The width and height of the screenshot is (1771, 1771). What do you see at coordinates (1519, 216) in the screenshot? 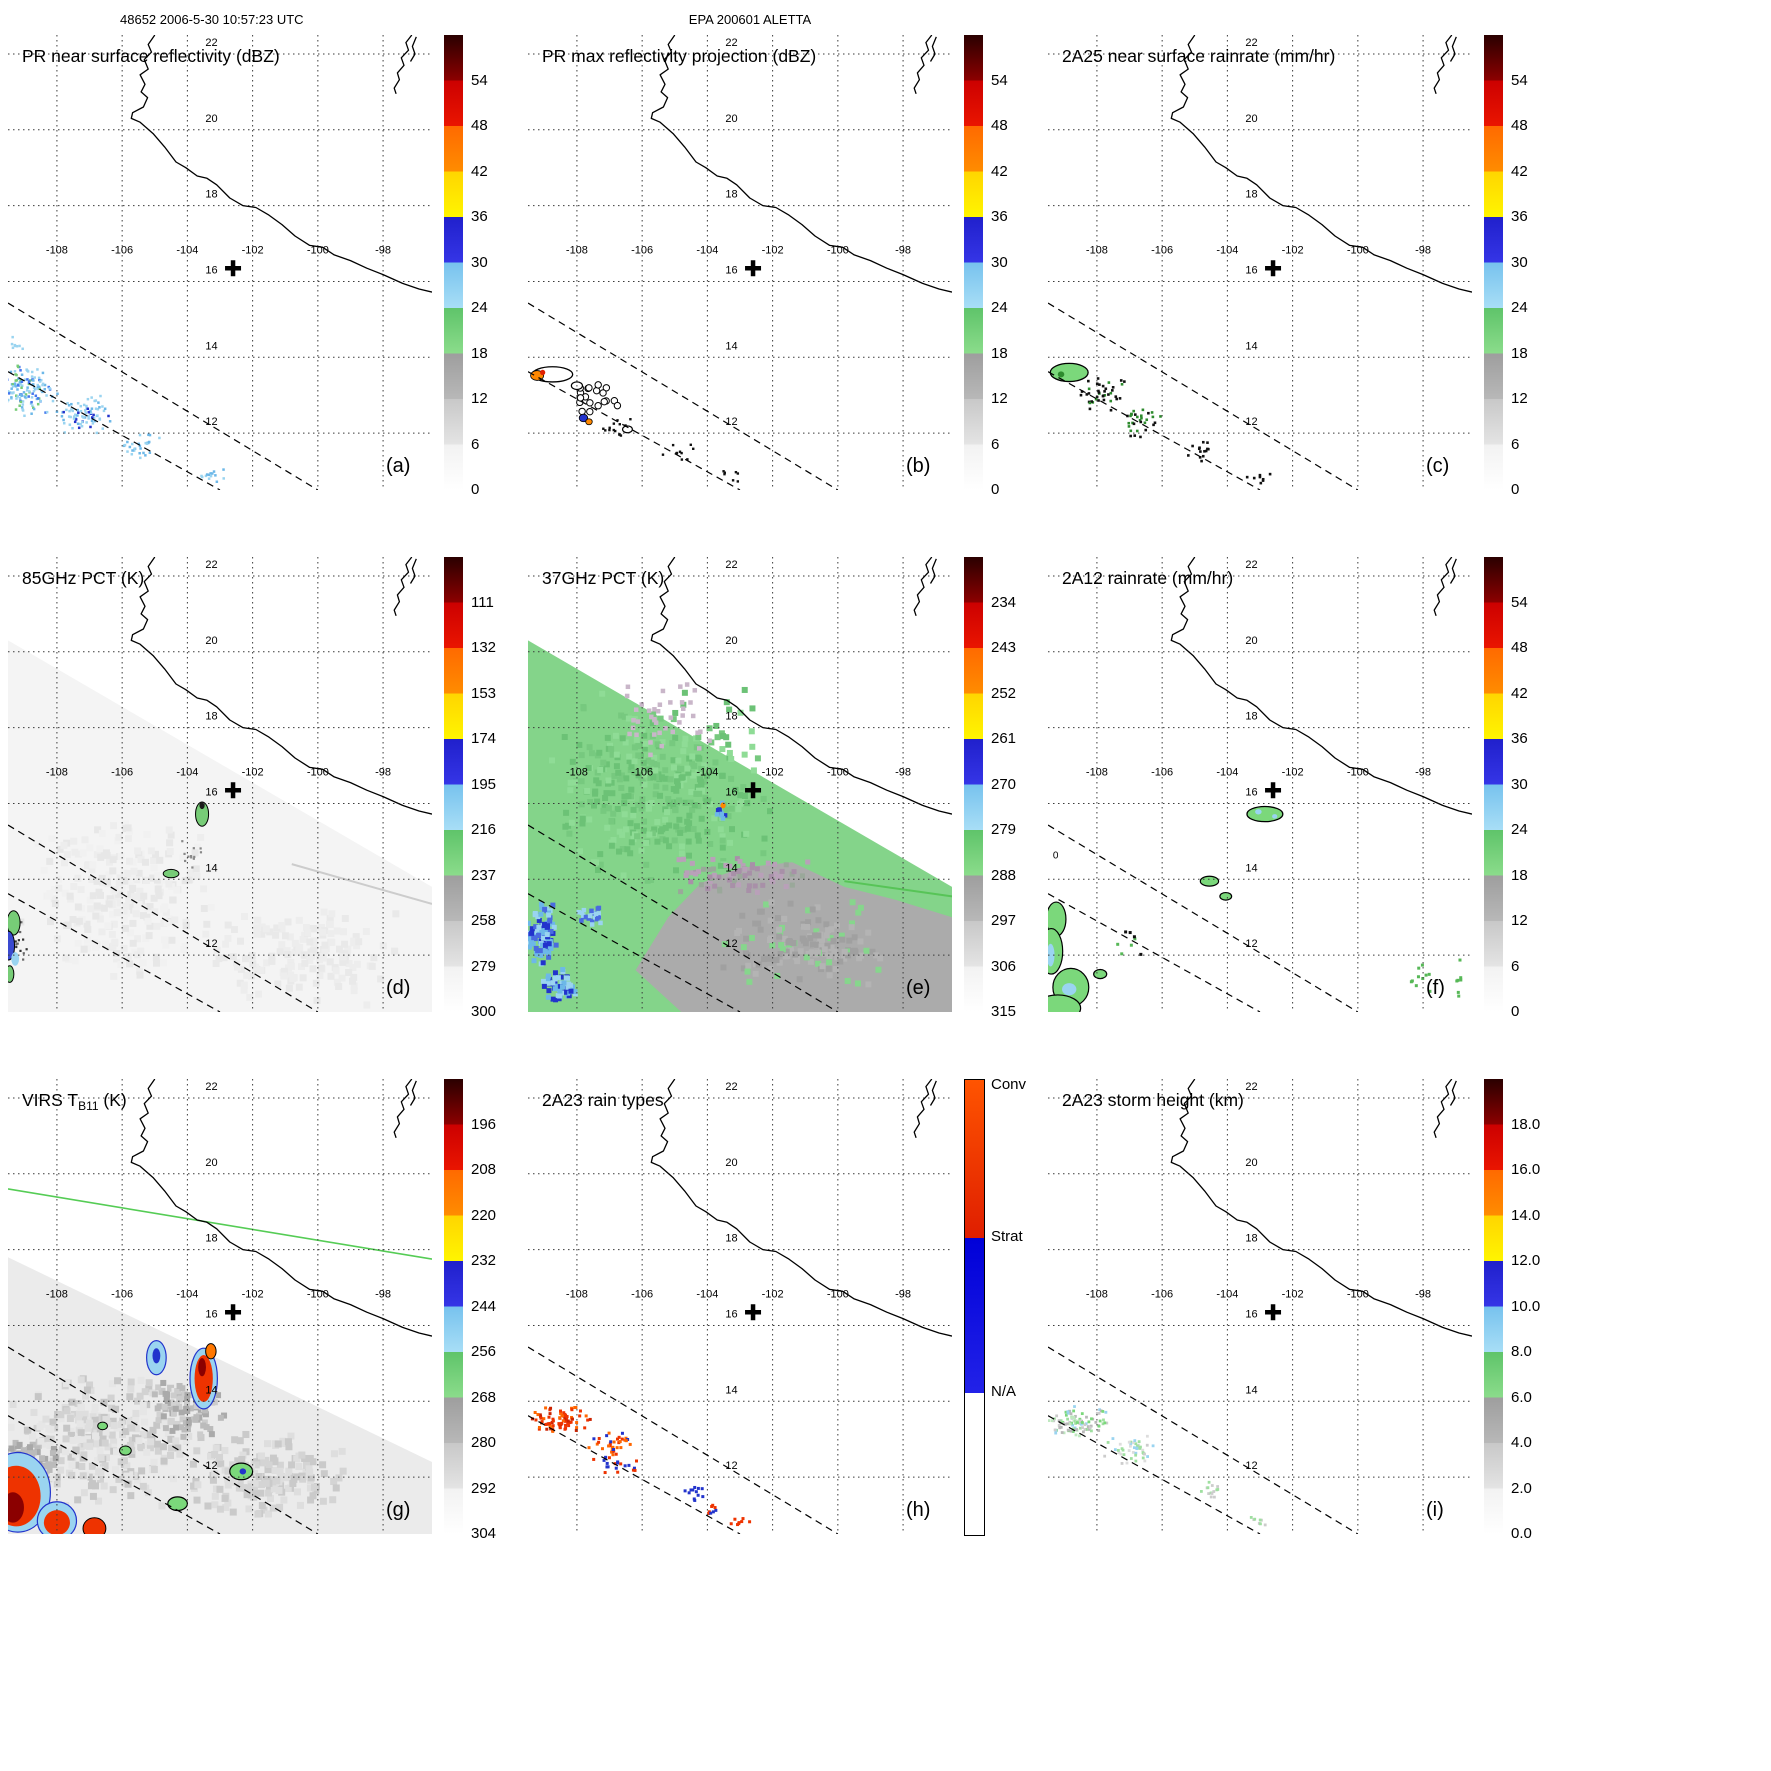
I see `colorbar-tick: 36` at bounding box center [1519, 216].